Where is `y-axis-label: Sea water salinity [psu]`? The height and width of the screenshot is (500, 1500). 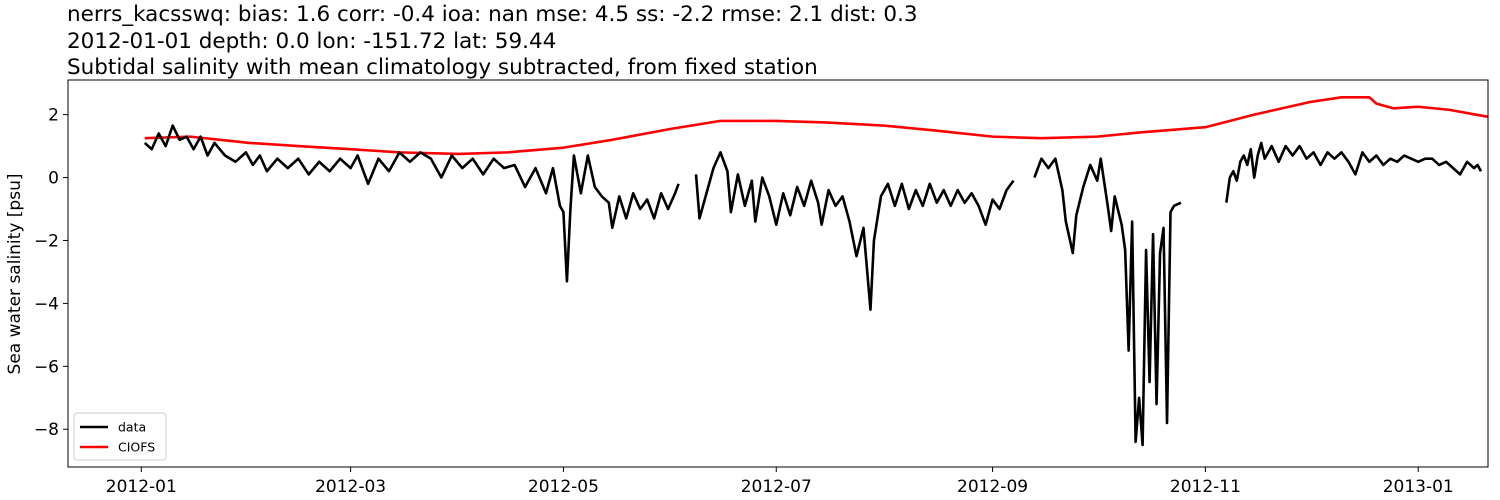 y-axis-label: Sea water salinity [psu] is located at coordinates (15, 274).